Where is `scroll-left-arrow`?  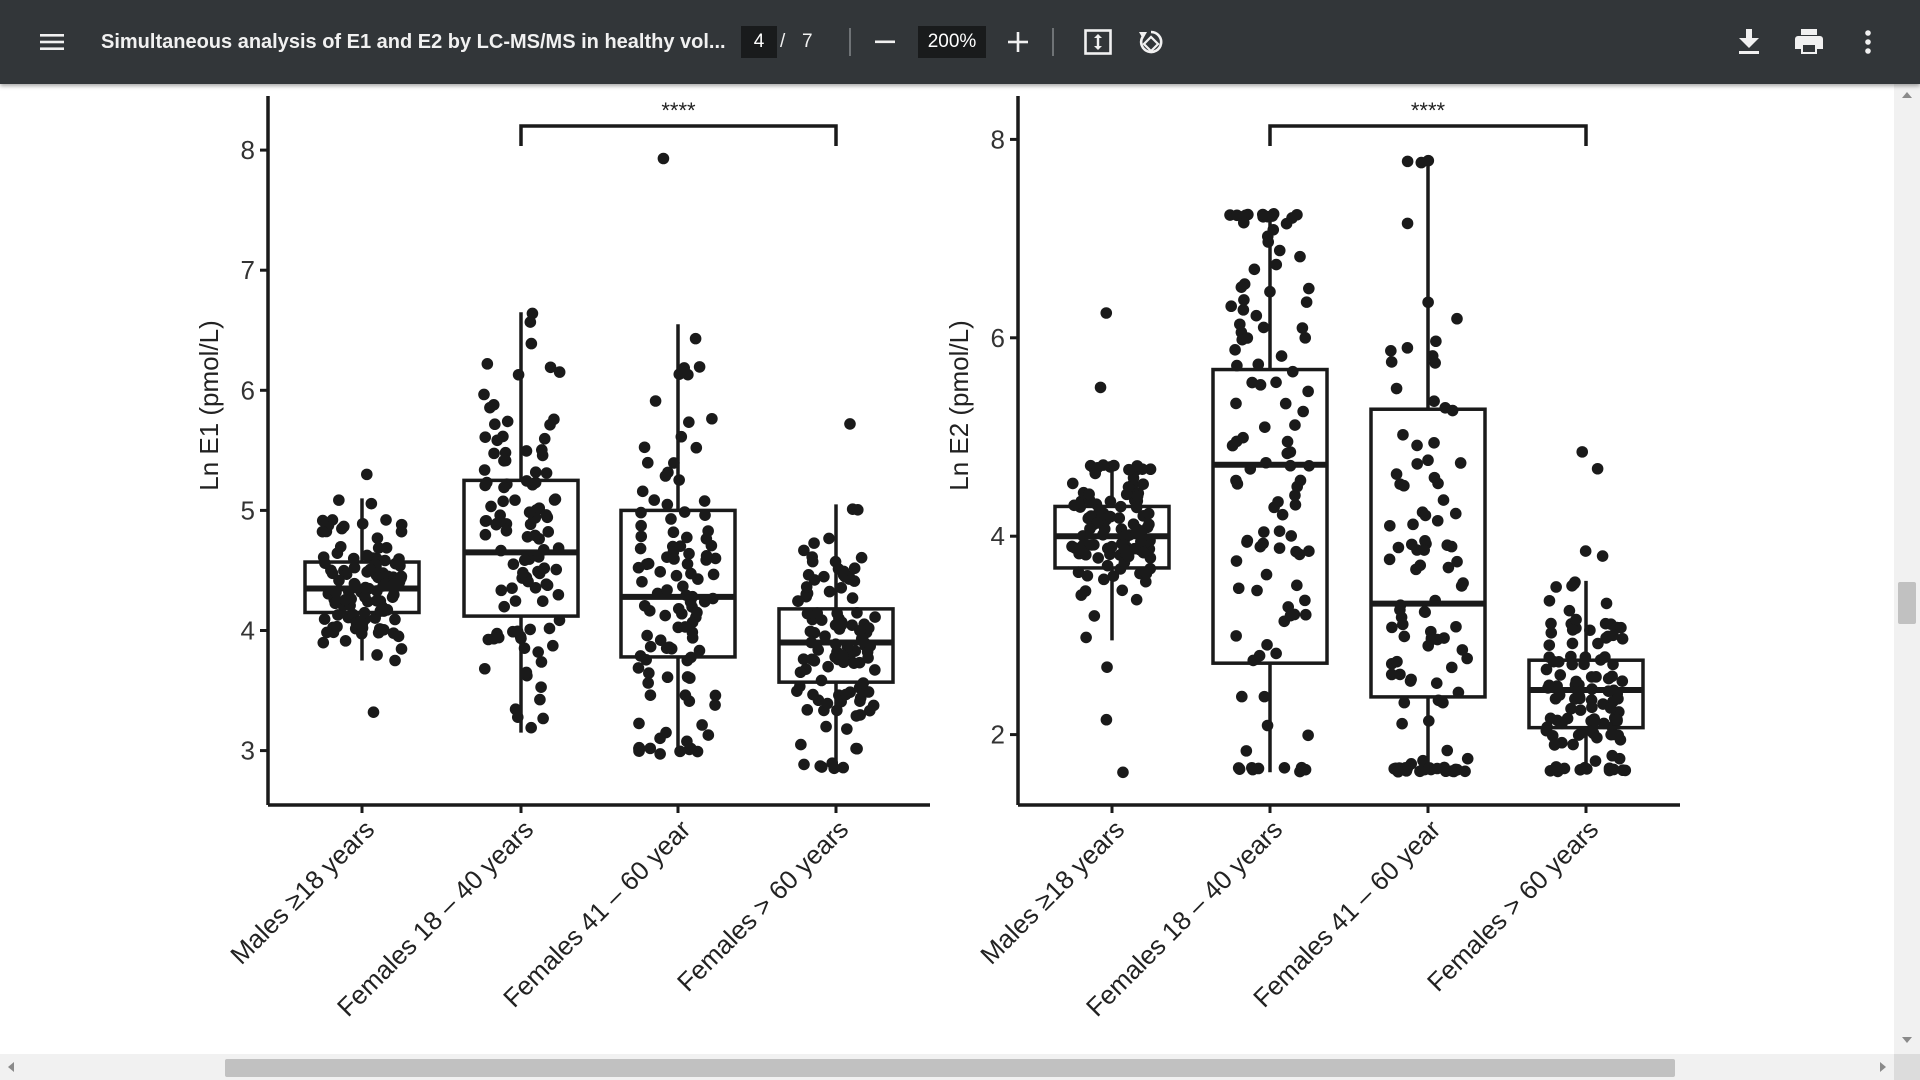
scroll-left-arrow is located at coordinates (11, 1067).